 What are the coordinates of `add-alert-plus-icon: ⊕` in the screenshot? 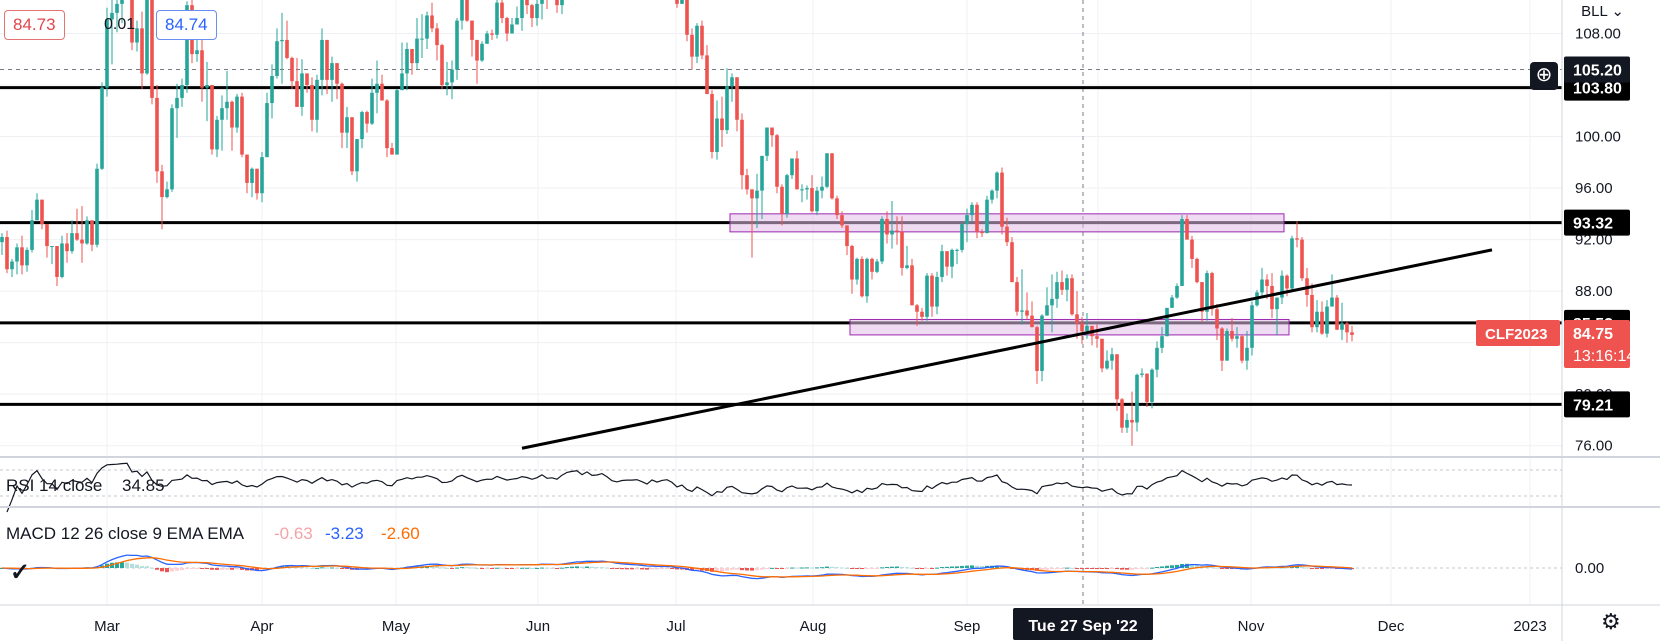 It's located at (1544, 76).